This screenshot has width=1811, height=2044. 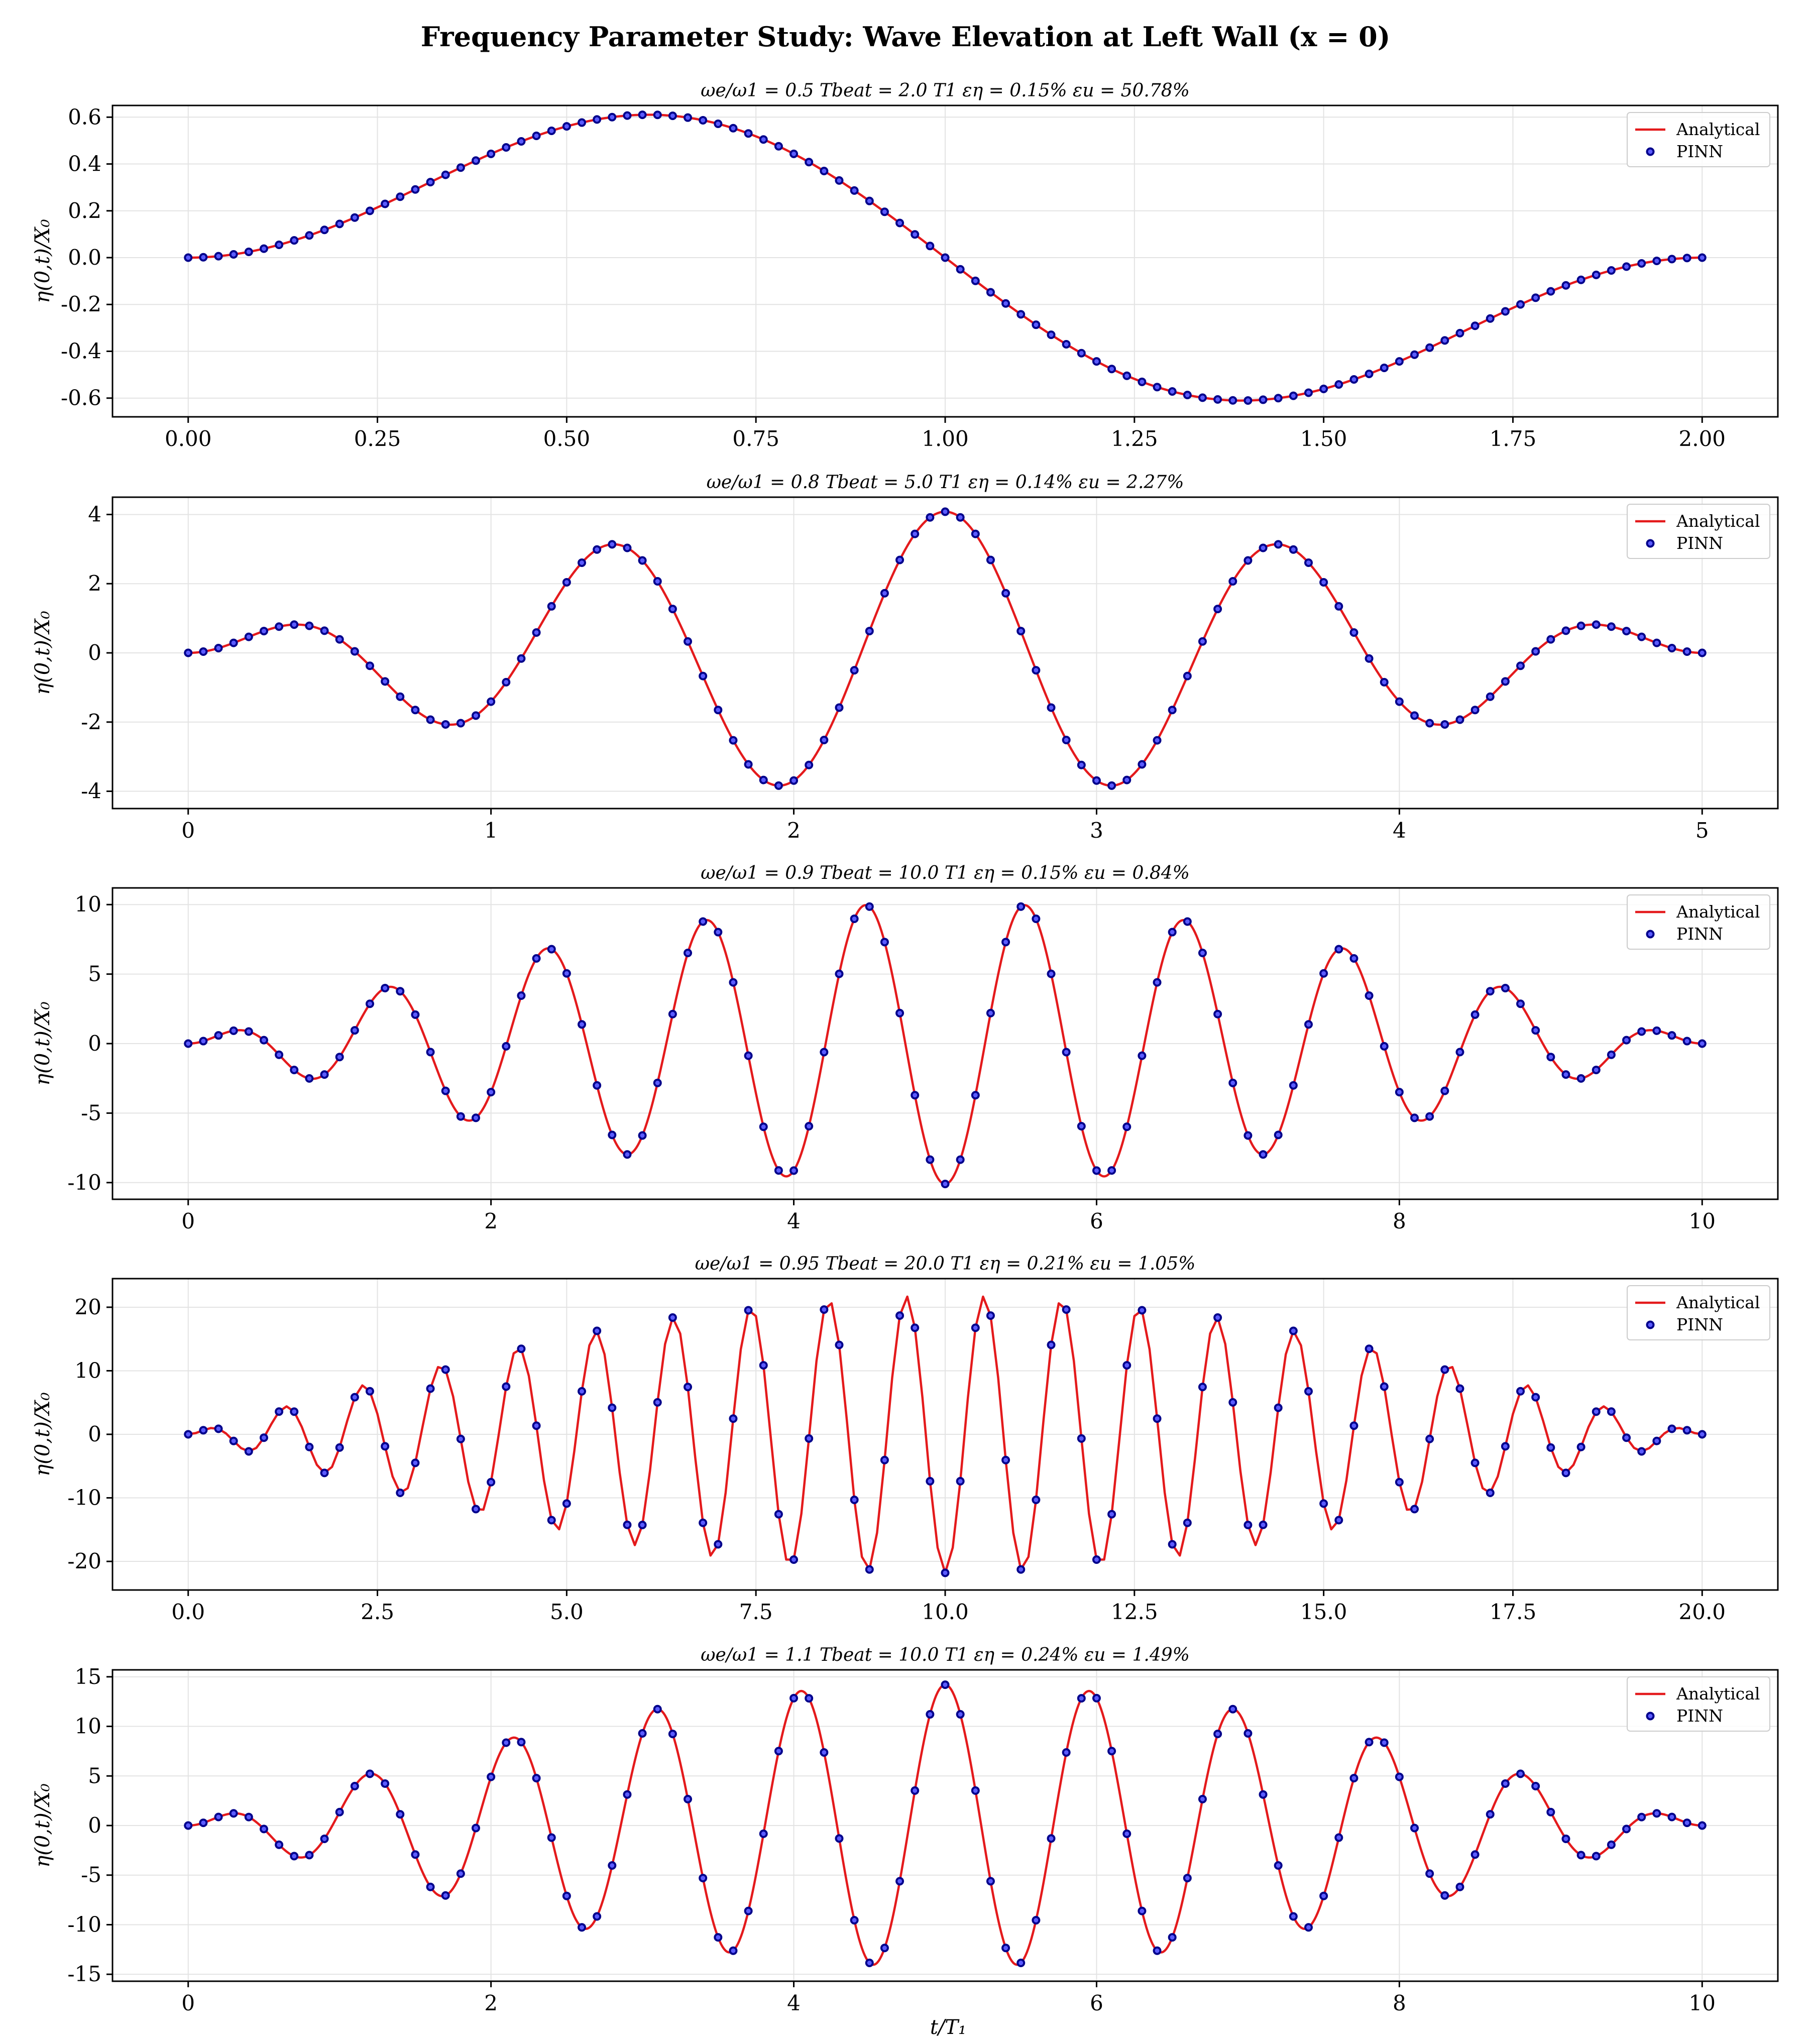 I want to click on y-tick-label: -4, so click(x=91, y=791).